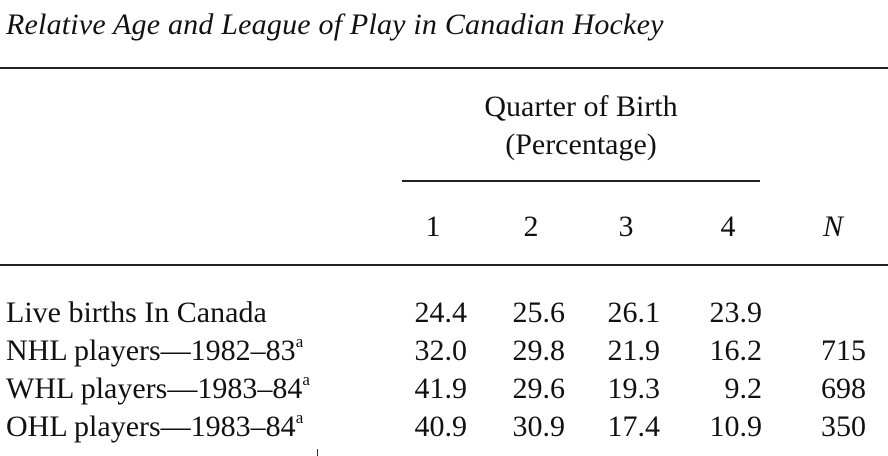 The image size is (888, 456). Describe the element at coordinates (581, 144) in the screenshot. I see `group-header-line2: (Percentage)` at that location.